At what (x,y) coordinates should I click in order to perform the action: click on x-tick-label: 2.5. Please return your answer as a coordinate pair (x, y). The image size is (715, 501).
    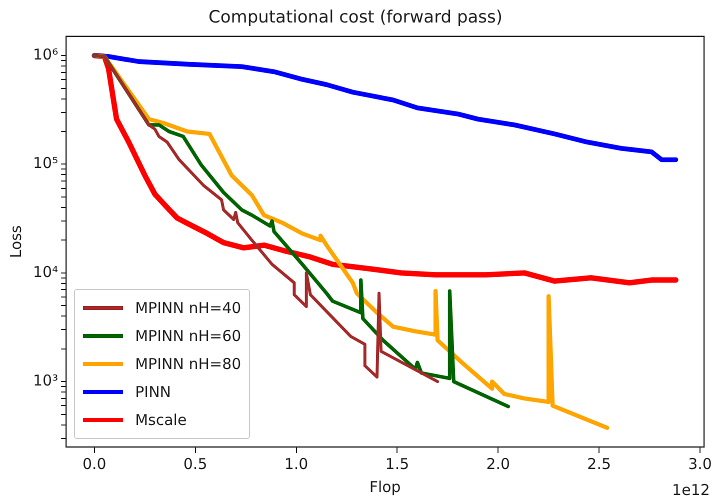
    Looking at the image, I should click on (599, 463).